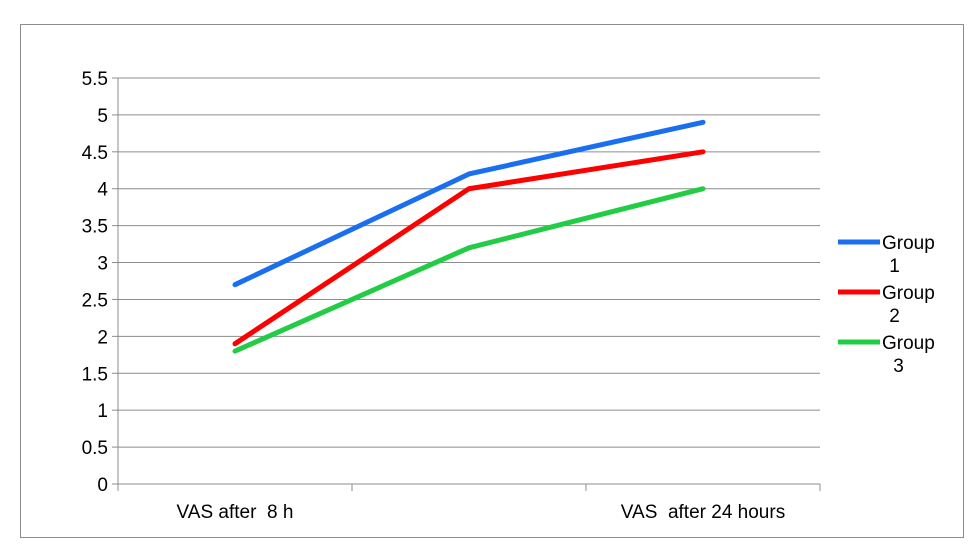 This screenshot has width=980, height=560. Describe the element at coordinates (95, 282) in the screenshot. I see `y-axis-ticks: 0 0.5 1 1.5 2 2.5 3 3.5 4 4.5 5 5.5` at that location.